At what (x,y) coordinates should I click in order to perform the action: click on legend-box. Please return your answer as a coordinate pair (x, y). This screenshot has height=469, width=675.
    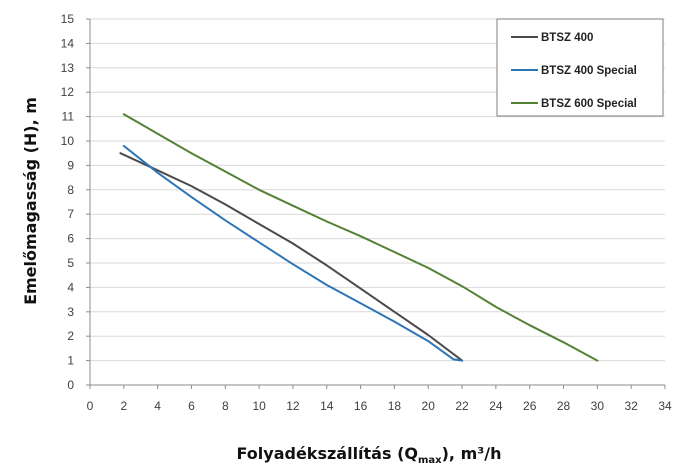
    Looking at the image, I should click on (580, 67).